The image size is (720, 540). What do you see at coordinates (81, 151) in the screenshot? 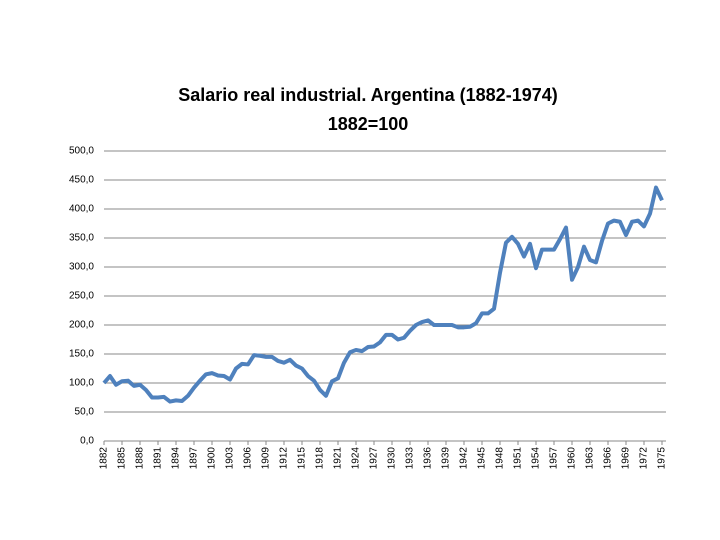
I see `y-tick-label: 500,0` at bounding box center [81, 151].